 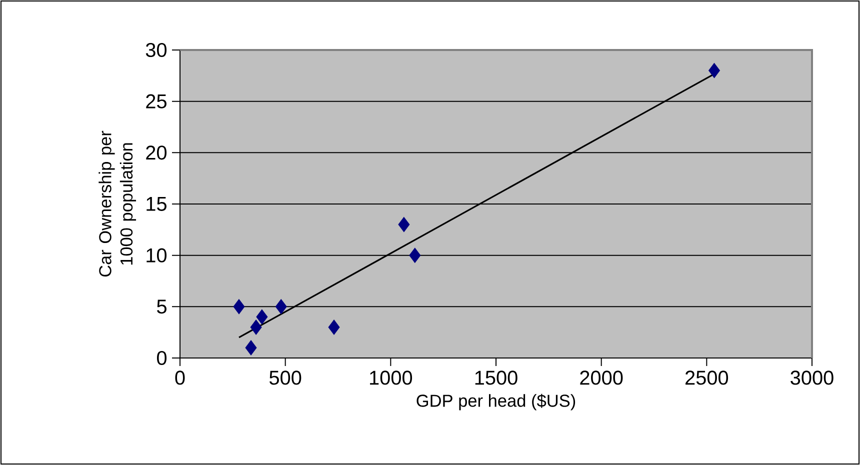 What do you see at coordinates (286, 377) in the screenshot?
I see `x-tick-label: 500` at bounding box center [286, 377].